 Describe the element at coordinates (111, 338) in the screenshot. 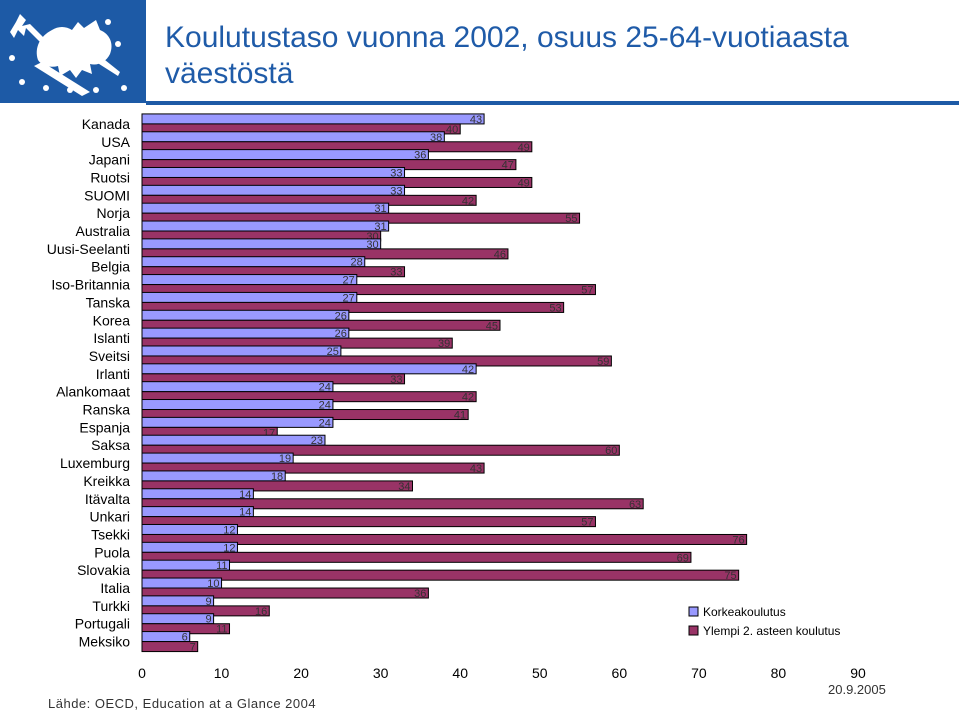

I see `category-label: Islanti` at that location.